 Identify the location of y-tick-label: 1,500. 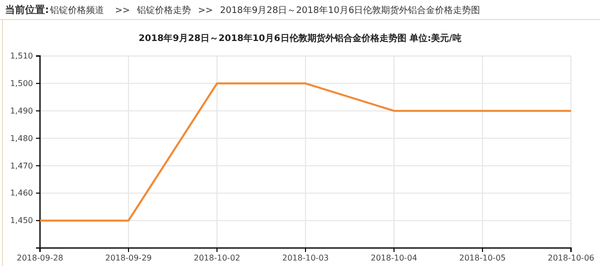
(21, 83).